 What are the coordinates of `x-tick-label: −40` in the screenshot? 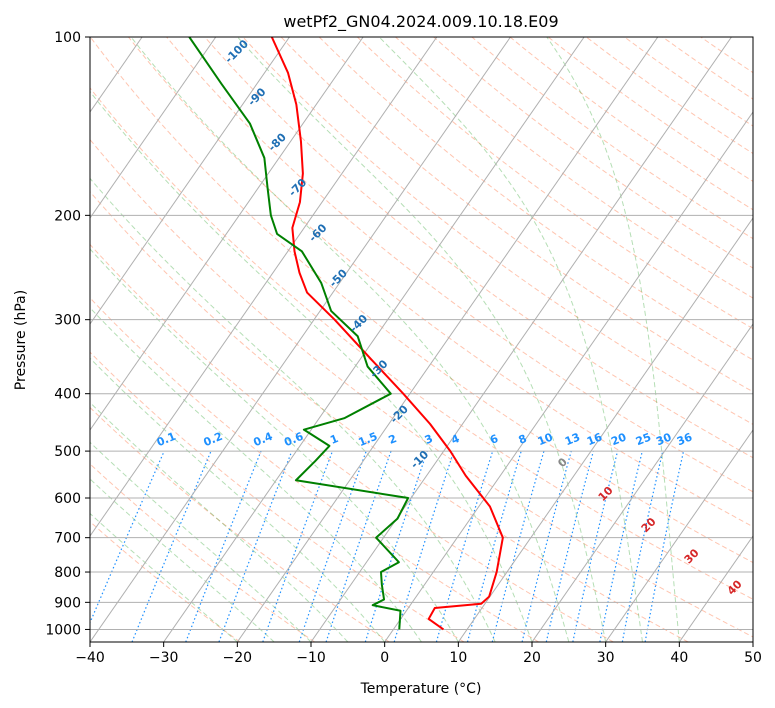 It's located at (90, 658).